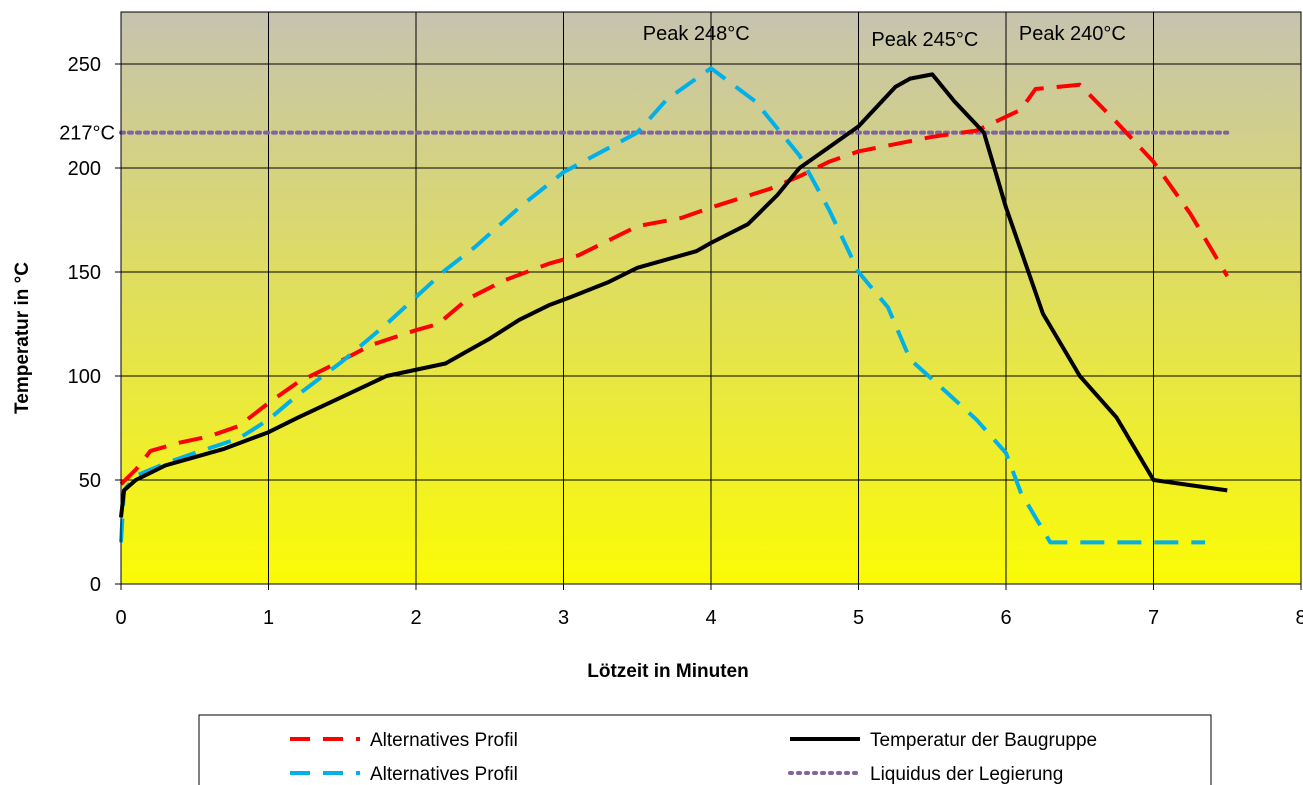 This screenshot has width=1303, height=785. Describe the element at coordinates (444, 774) in the screenshot. I see `legend-label-2: Alternatives Profil` at that location.